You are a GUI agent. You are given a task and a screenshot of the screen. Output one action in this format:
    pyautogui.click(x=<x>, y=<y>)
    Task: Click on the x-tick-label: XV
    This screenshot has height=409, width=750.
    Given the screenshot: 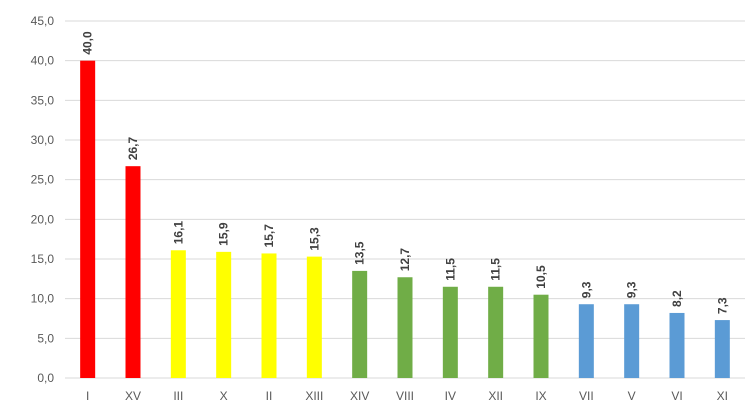 What is the action you would take?
    pyautogui.click(x=133, y=396)
    